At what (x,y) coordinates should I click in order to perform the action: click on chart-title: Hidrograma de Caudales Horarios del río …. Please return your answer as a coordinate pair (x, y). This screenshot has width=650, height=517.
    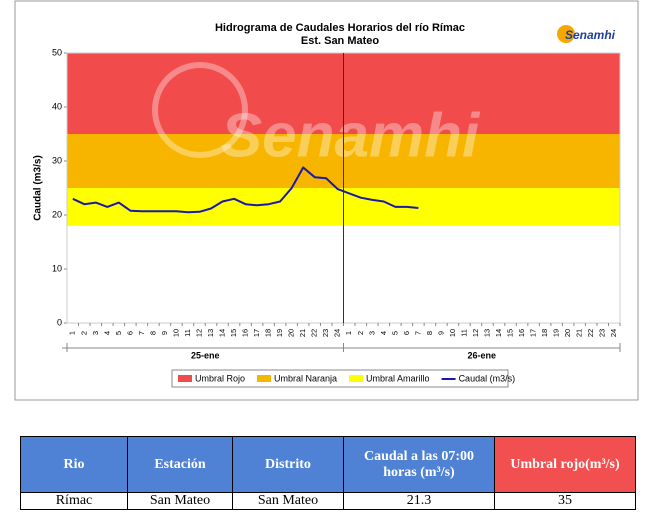
    Looking at the image, I should click on (340, 28).